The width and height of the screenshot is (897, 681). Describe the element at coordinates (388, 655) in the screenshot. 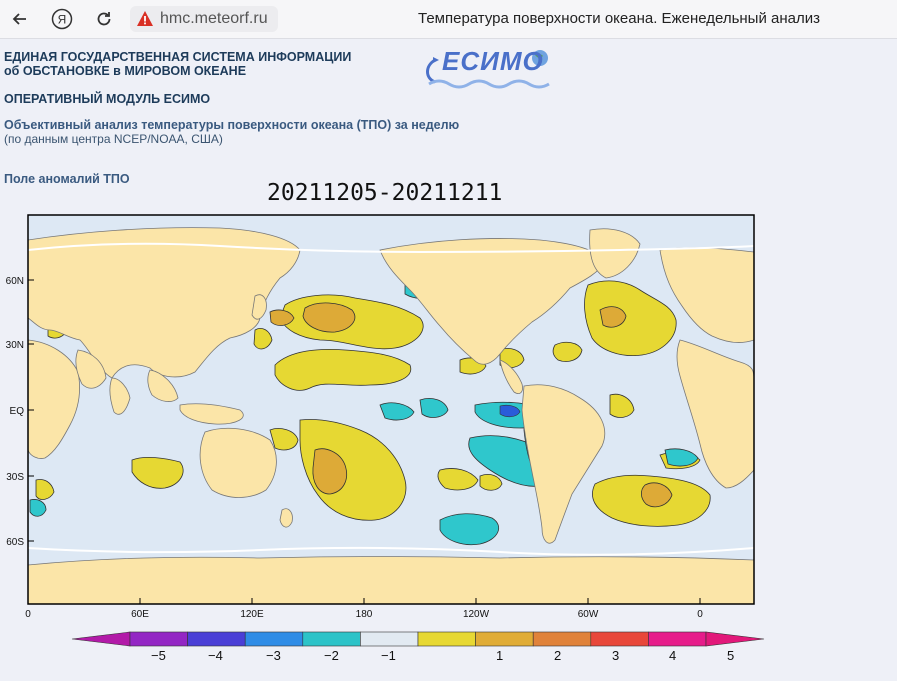

I see `colorbar-label: −1` at that location.